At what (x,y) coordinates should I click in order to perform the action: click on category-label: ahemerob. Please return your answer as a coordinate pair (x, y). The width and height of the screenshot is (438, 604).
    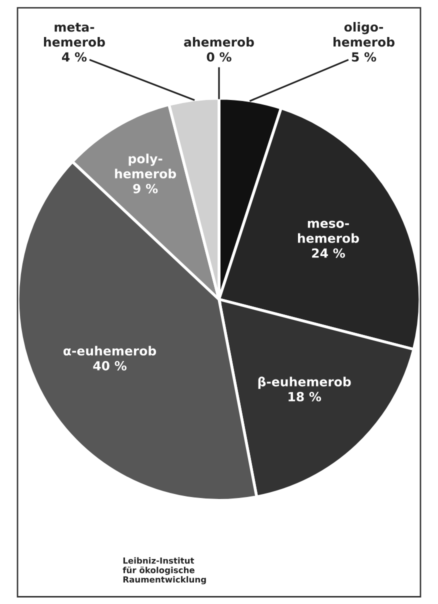
    Looking at the image, I should click on (219, 42).